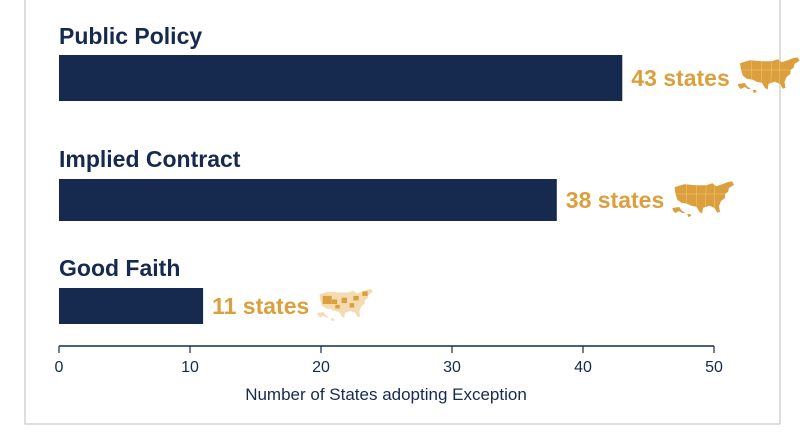 This screenshot has height=447, width=800. I want to click on x-axis-title: Number of States adopting Exception, so click(386, 394).